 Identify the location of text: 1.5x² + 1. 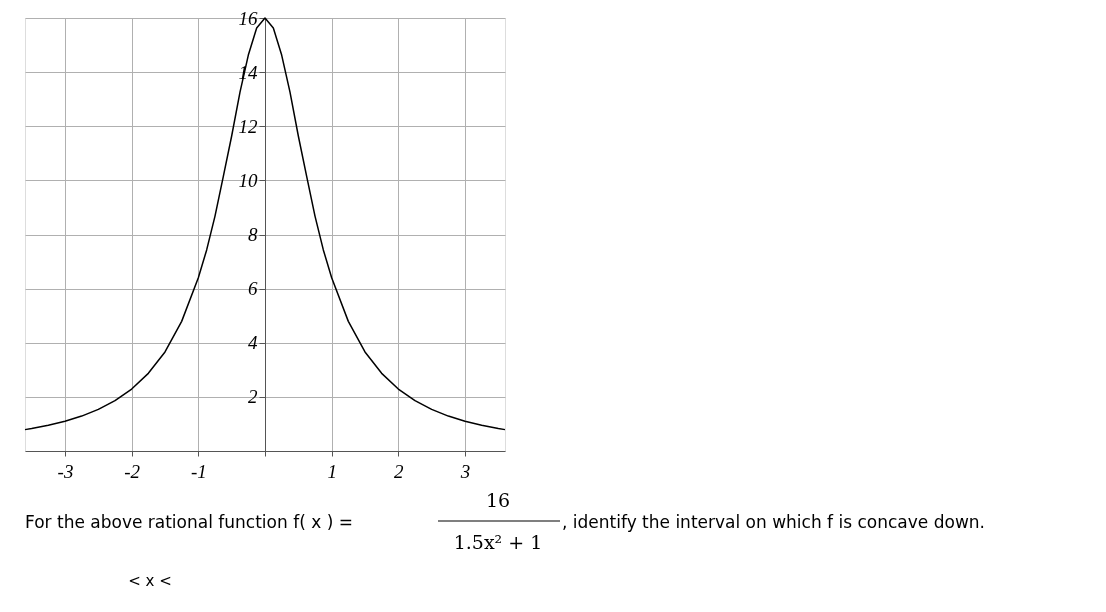
(498, 542).